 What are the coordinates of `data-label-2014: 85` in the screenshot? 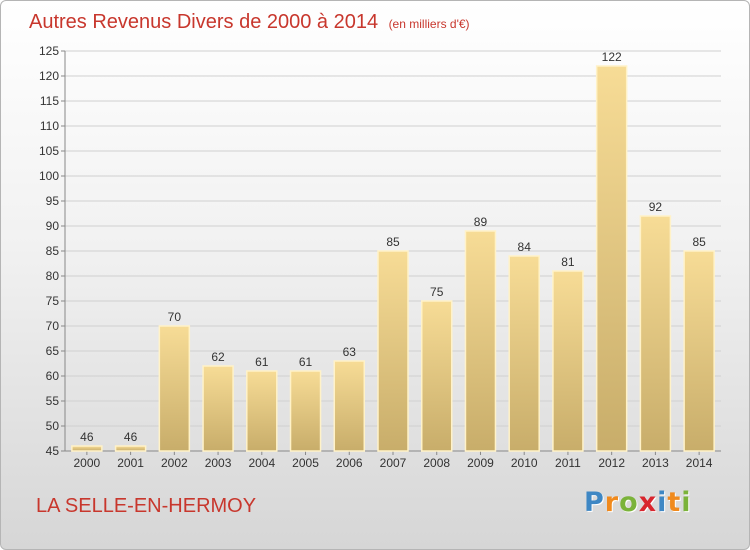 It's located at (699, 242).